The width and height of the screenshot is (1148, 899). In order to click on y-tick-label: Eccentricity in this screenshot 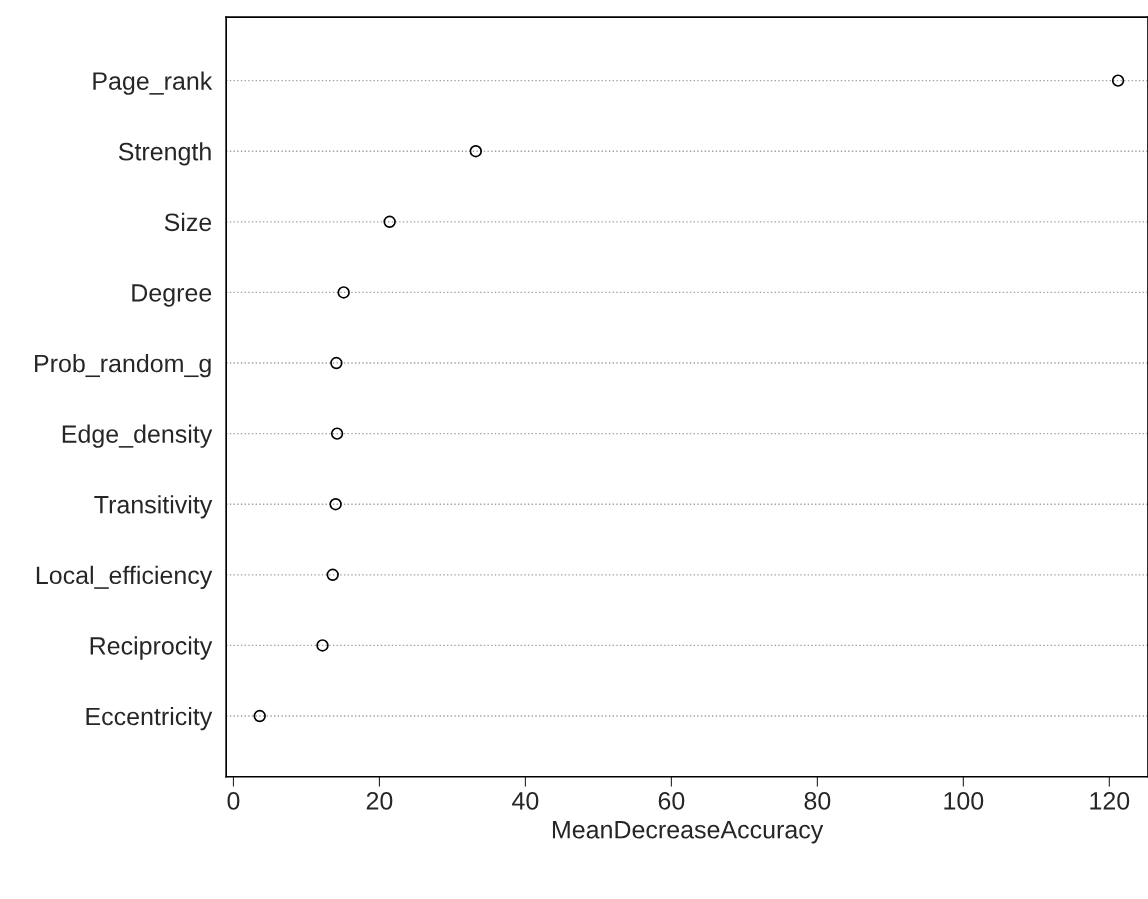, I will do `click(149, 718)`.